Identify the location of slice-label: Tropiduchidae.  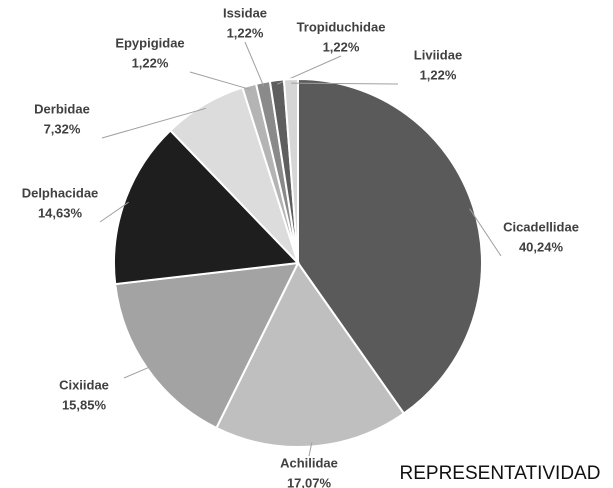
(341, 26).